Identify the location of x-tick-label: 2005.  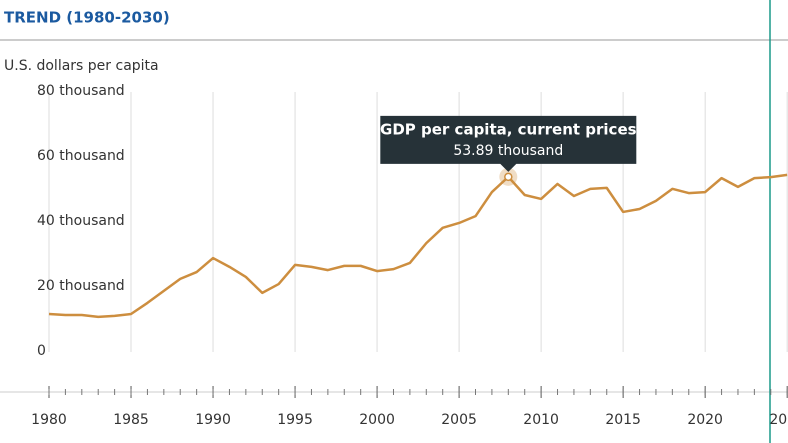
(459, 420).